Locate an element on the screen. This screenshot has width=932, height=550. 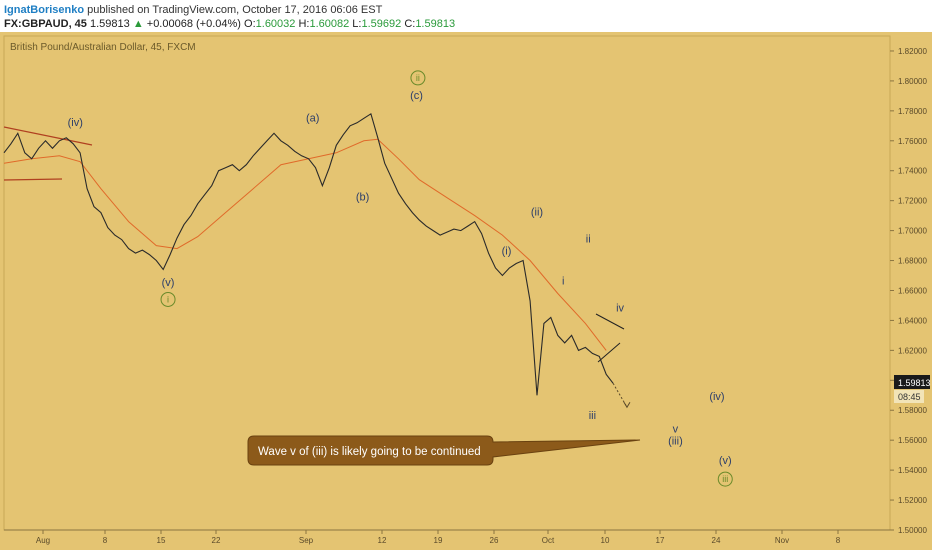
wave-label: (iii) is located at coordinates (675, 442).